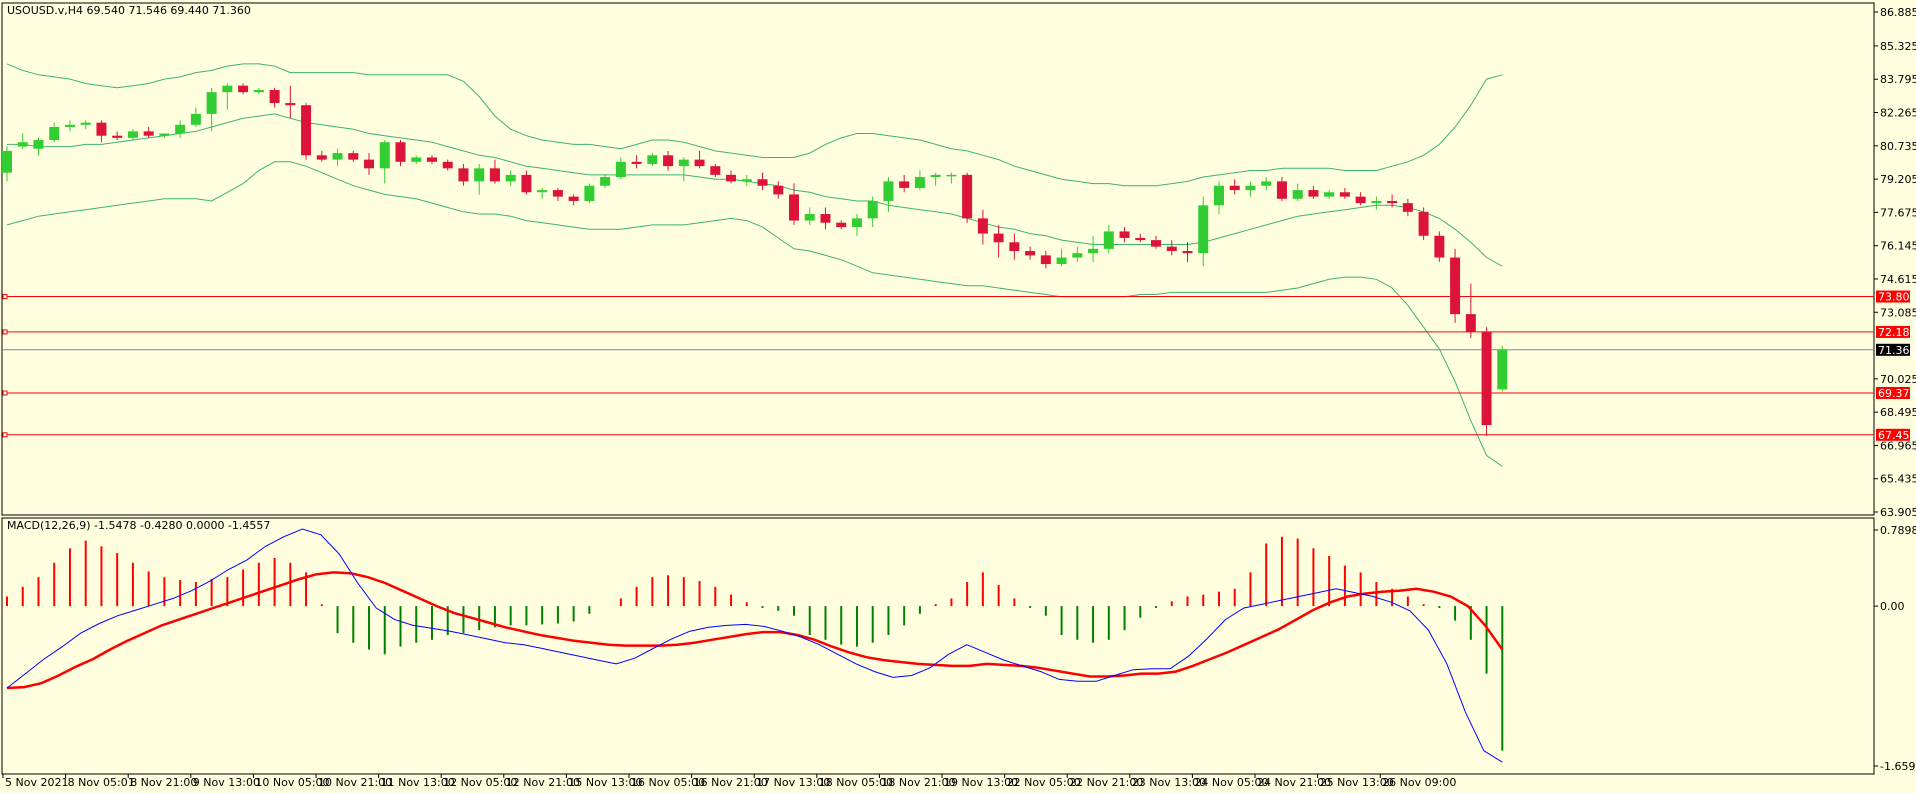  I want to click on time-tick-label: 26 Nov 09:00, so click(1419, 782).